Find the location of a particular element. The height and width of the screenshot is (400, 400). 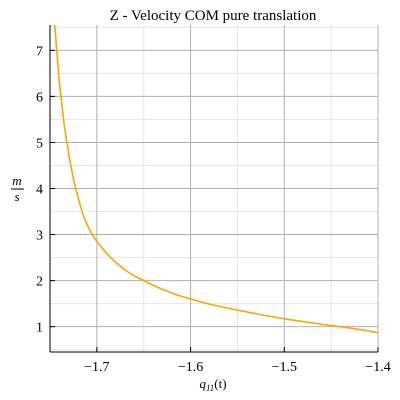

y-ticks: 1 2 3 4 5 6 7 is located at coordinates (45, 190).